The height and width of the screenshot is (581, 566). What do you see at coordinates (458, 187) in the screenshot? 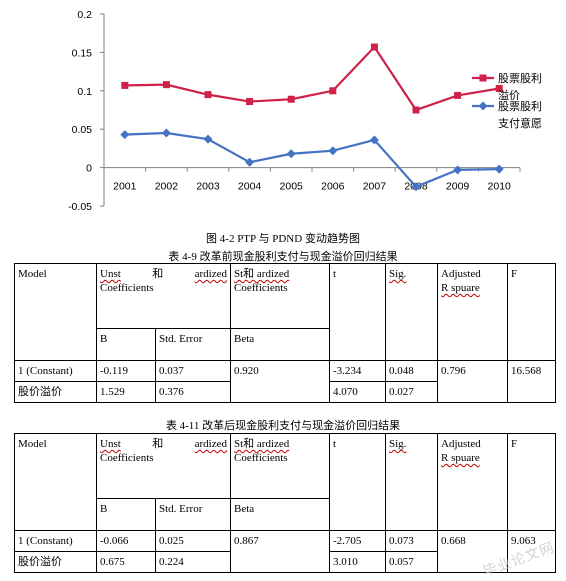
I see `x-tick-label: 2009` at bounding box center [458, 187].